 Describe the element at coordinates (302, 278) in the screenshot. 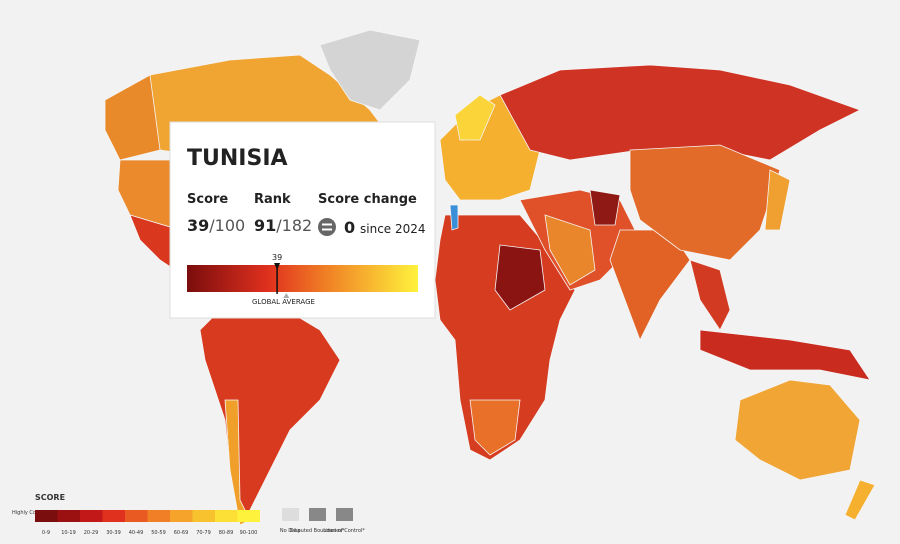

I see `score-bar` at that location.